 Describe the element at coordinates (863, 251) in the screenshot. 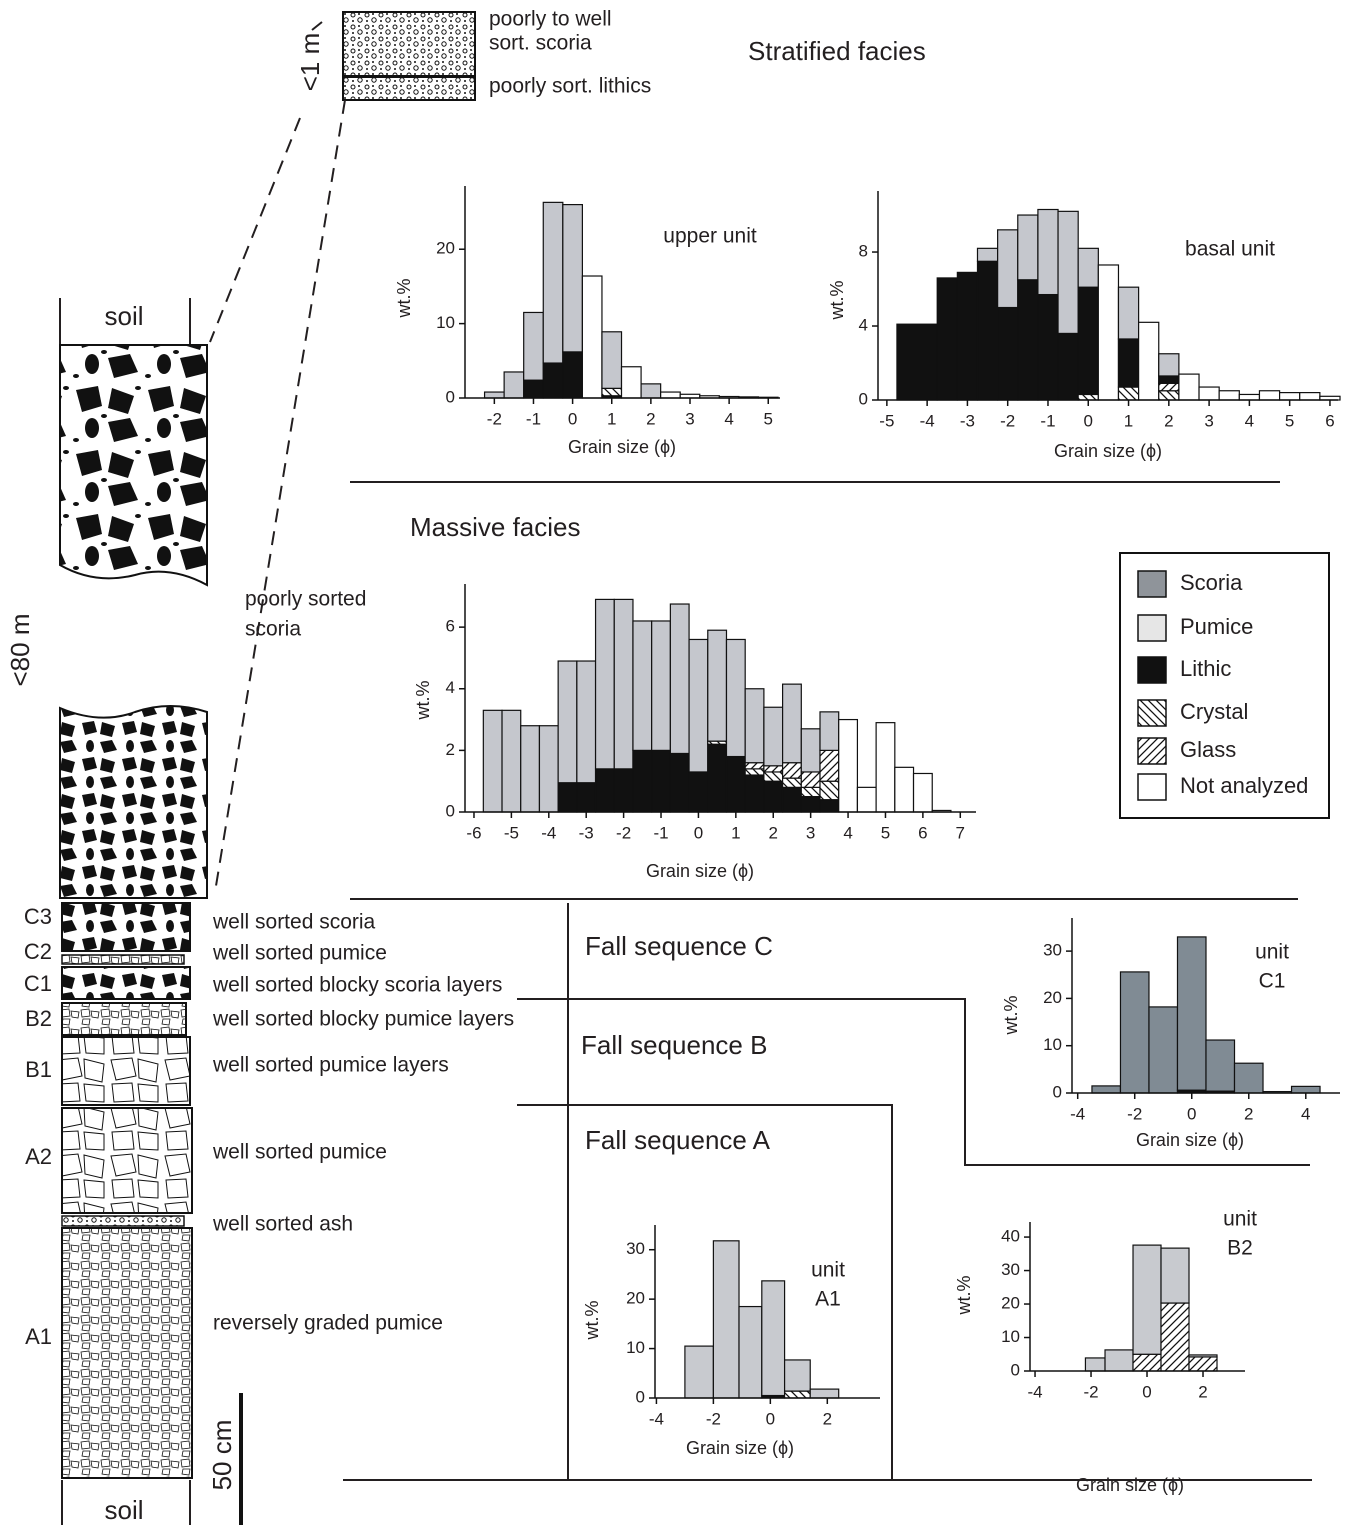

I see `y-tick-label: 8` at that location.